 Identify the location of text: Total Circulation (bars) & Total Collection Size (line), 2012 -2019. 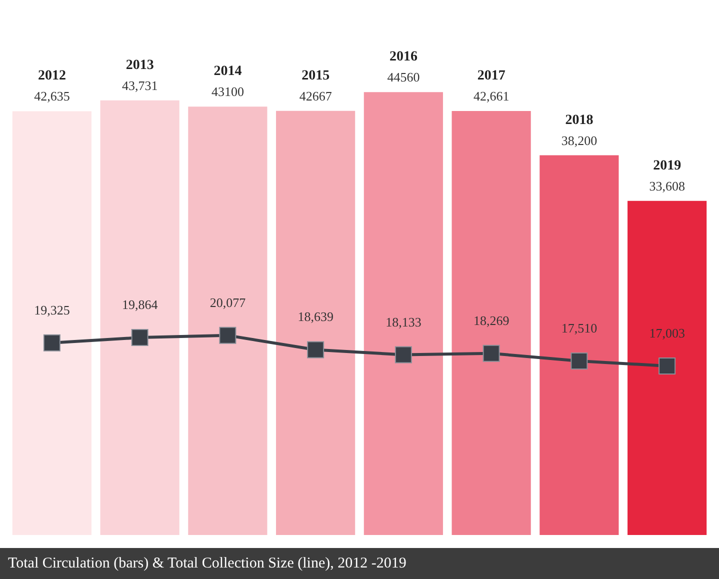
(207, 564).